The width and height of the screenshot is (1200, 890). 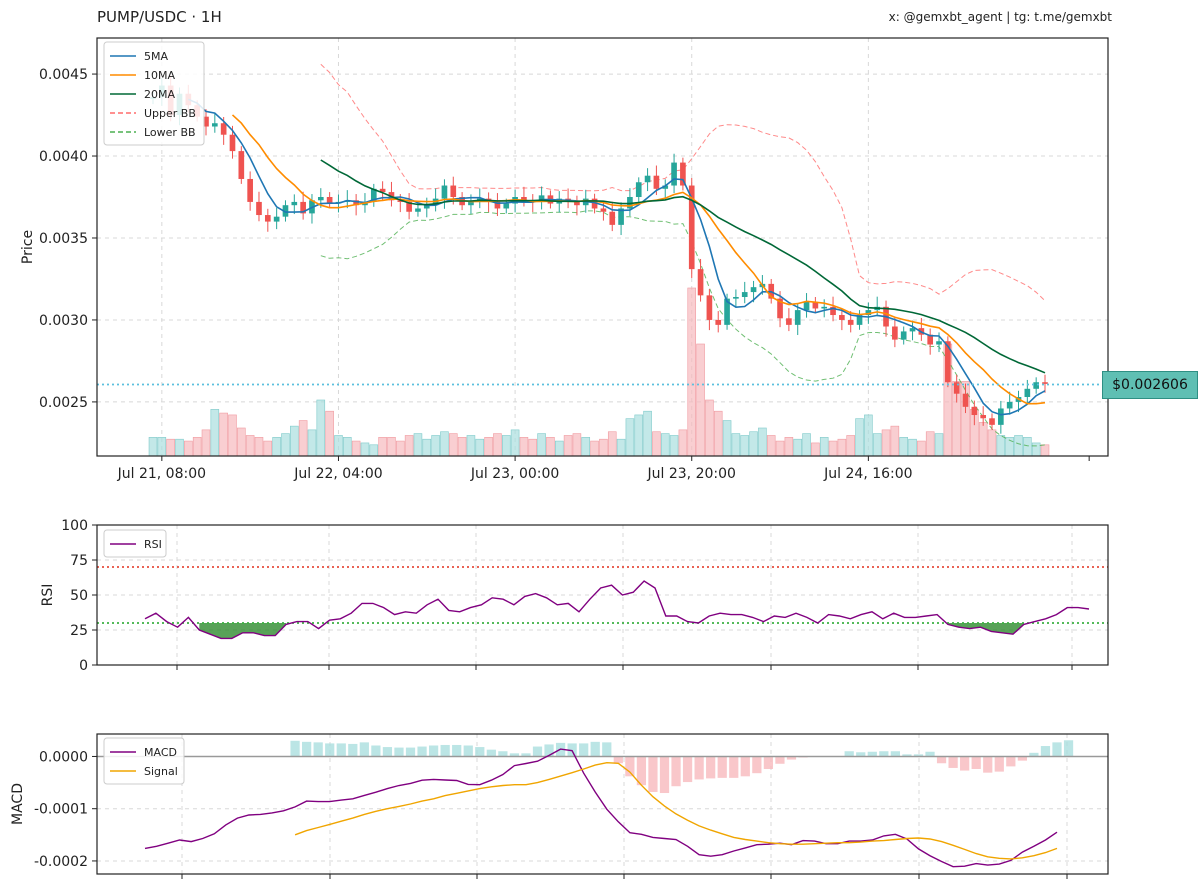 What do you see at coordinates (156, 56) in the screenshot?
I see `price-legend-label-0: 5MA` at bounding box center [156, 56].